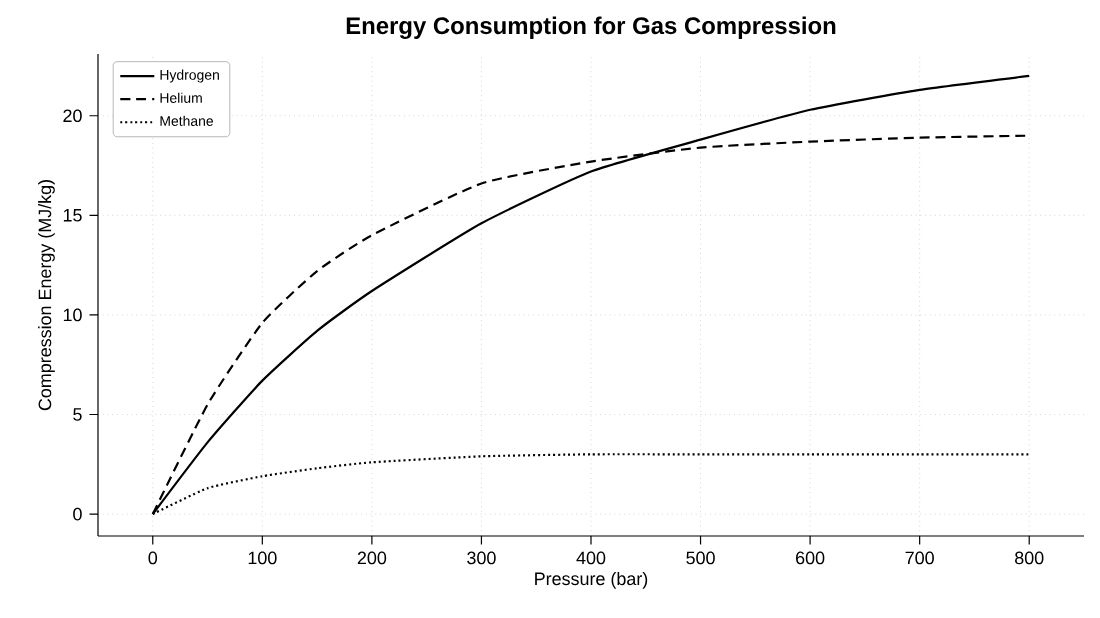 This screenshot has width=1100, height=618. What do you see at coordinates (591, 558) in the screenshot?
I see `x-tick-label: 400` at bounding box center [591, 558].